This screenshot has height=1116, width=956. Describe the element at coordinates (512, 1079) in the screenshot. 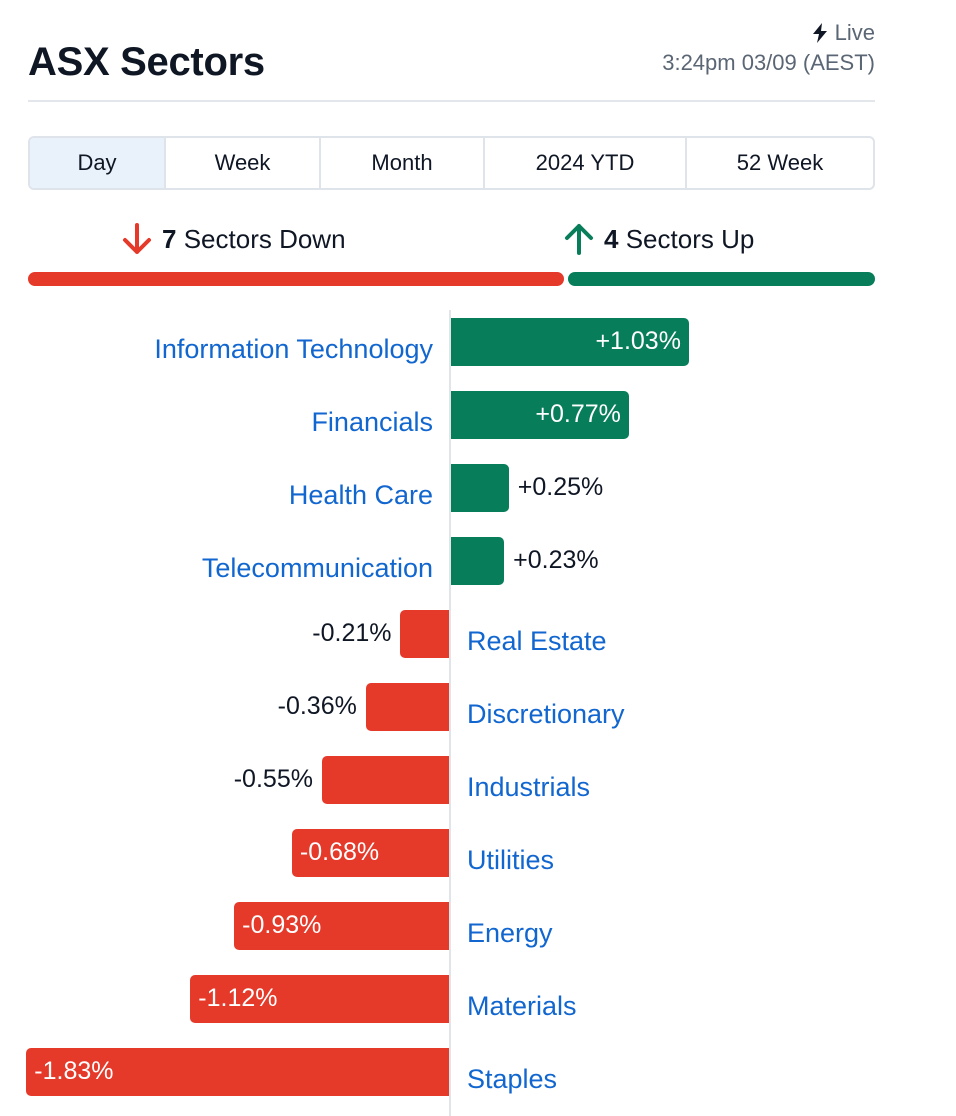

I see `sector-link-staples: Staples` at that location.